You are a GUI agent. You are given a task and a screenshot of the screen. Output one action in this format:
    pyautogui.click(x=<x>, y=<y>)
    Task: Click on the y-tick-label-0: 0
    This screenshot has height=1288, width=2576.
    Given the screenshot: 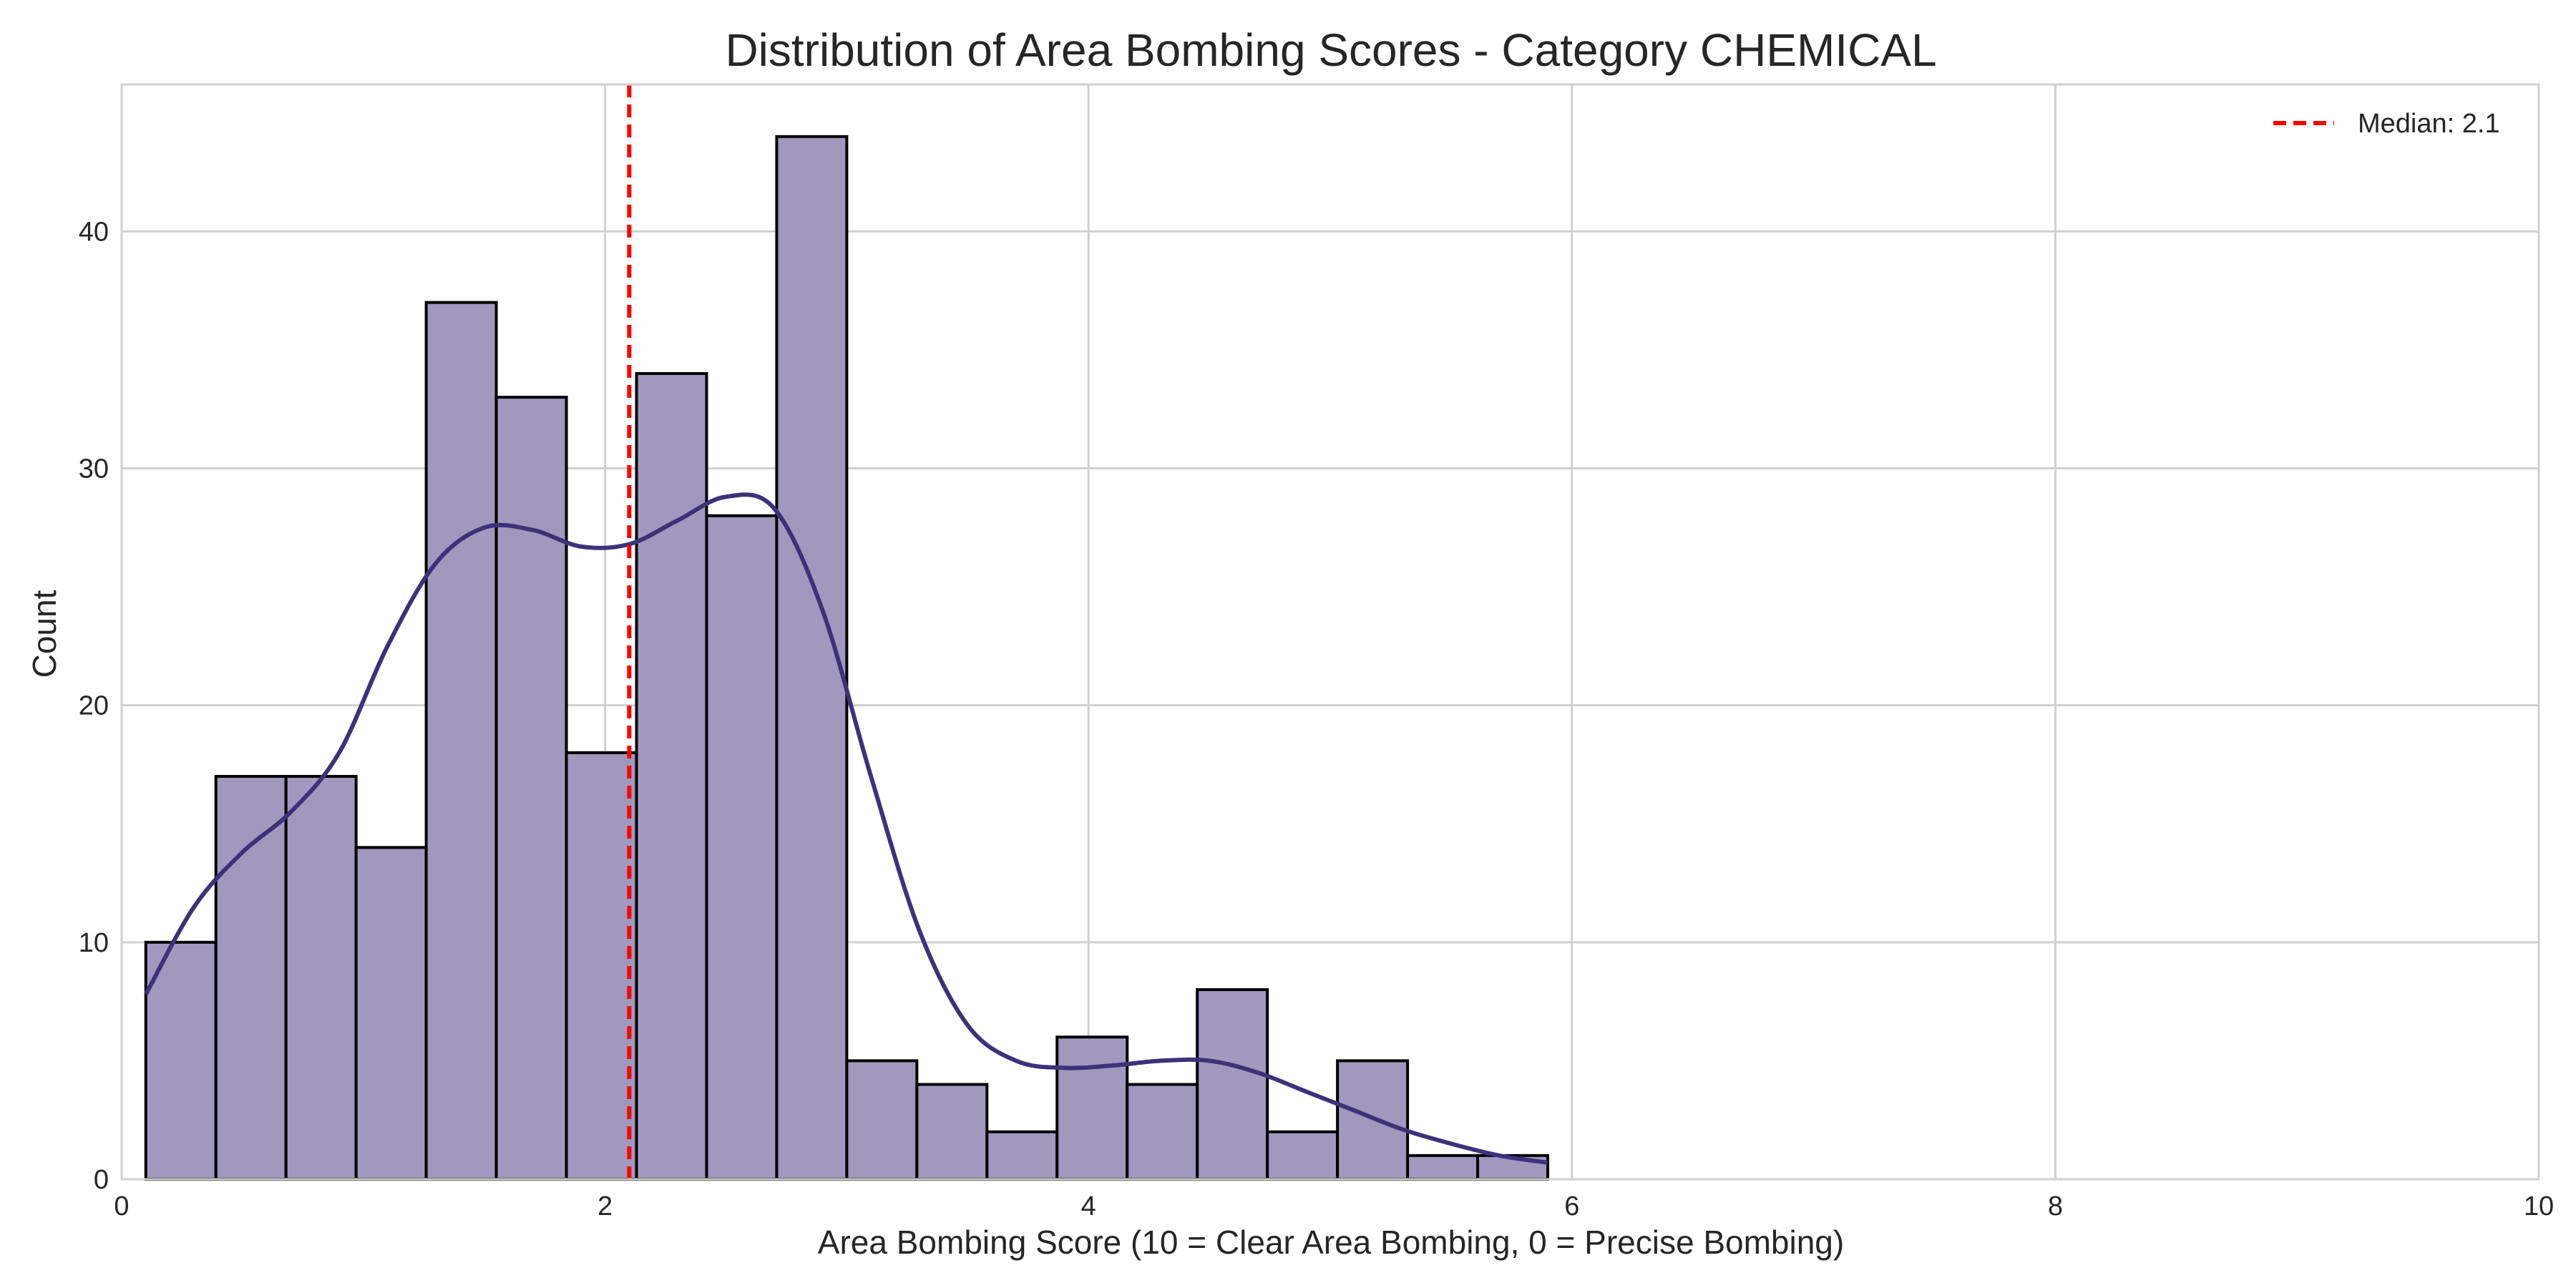 What is the action you would take?
    pyautogui.click(x=101, y=1180)
    